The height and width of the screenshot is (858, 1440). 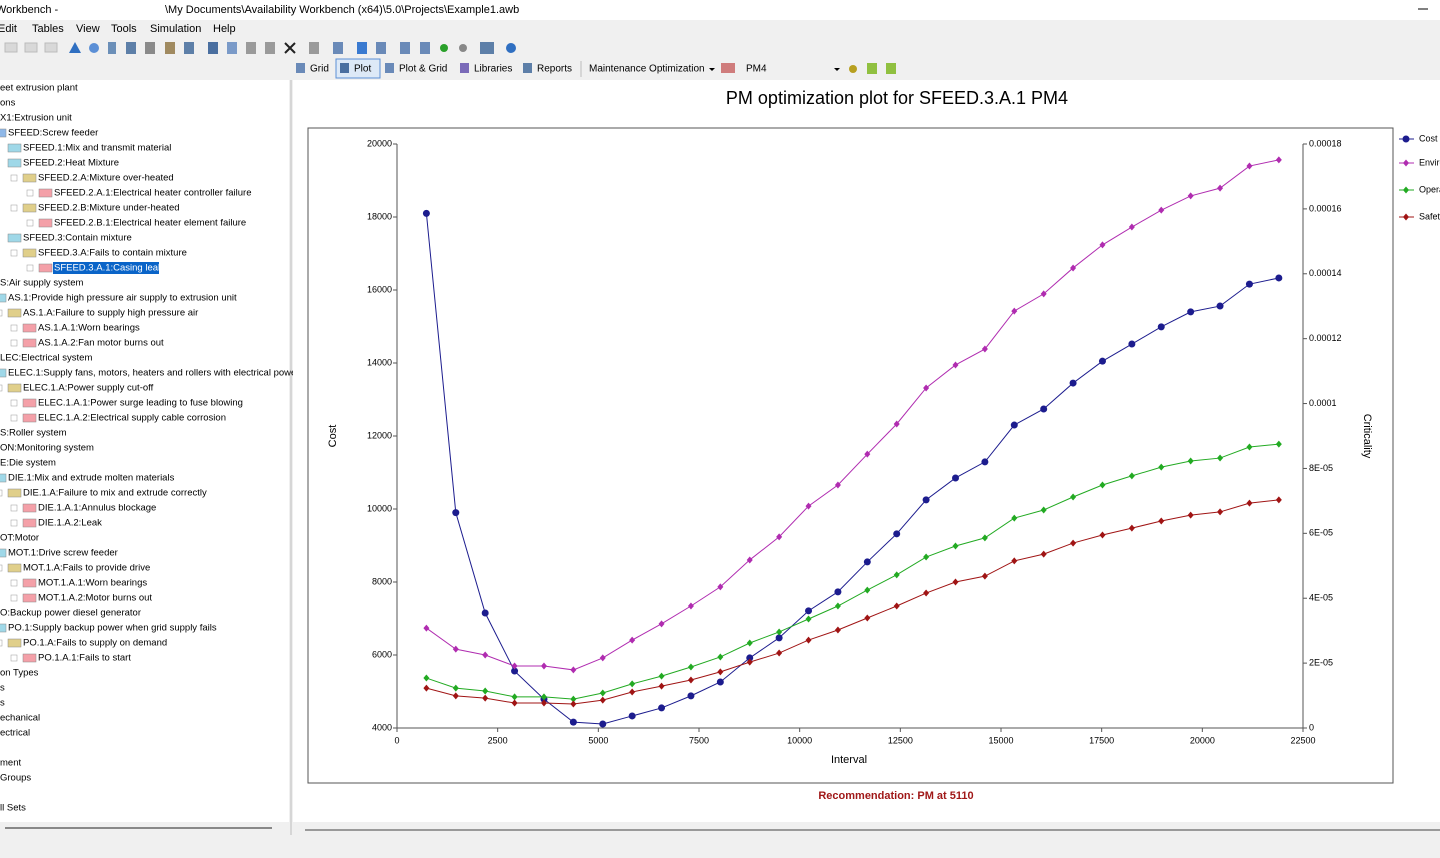 I want to click on tree-node: MOT.1.A:Fails to provide drive, so click(x=86, y=568).